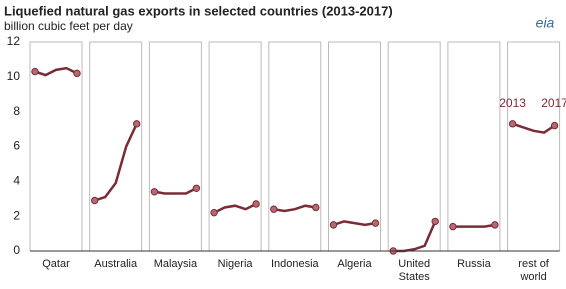 The image size is (566, 289). What do you see at coordinates (16, 215) in the screenshot?
I see `y-tick-label: 2` at bounding box center [16, 215].